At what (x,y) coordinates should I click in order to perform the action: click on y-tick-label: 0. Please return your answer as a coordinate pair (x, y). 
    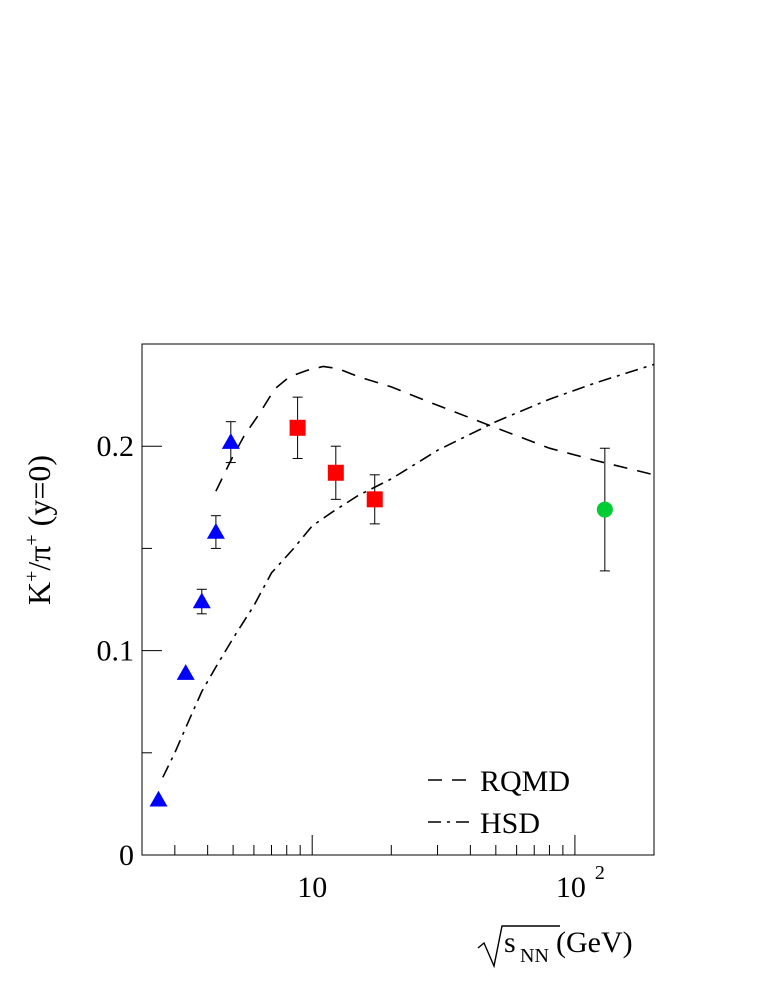
    Looking at the image, I should click on (126, 855).